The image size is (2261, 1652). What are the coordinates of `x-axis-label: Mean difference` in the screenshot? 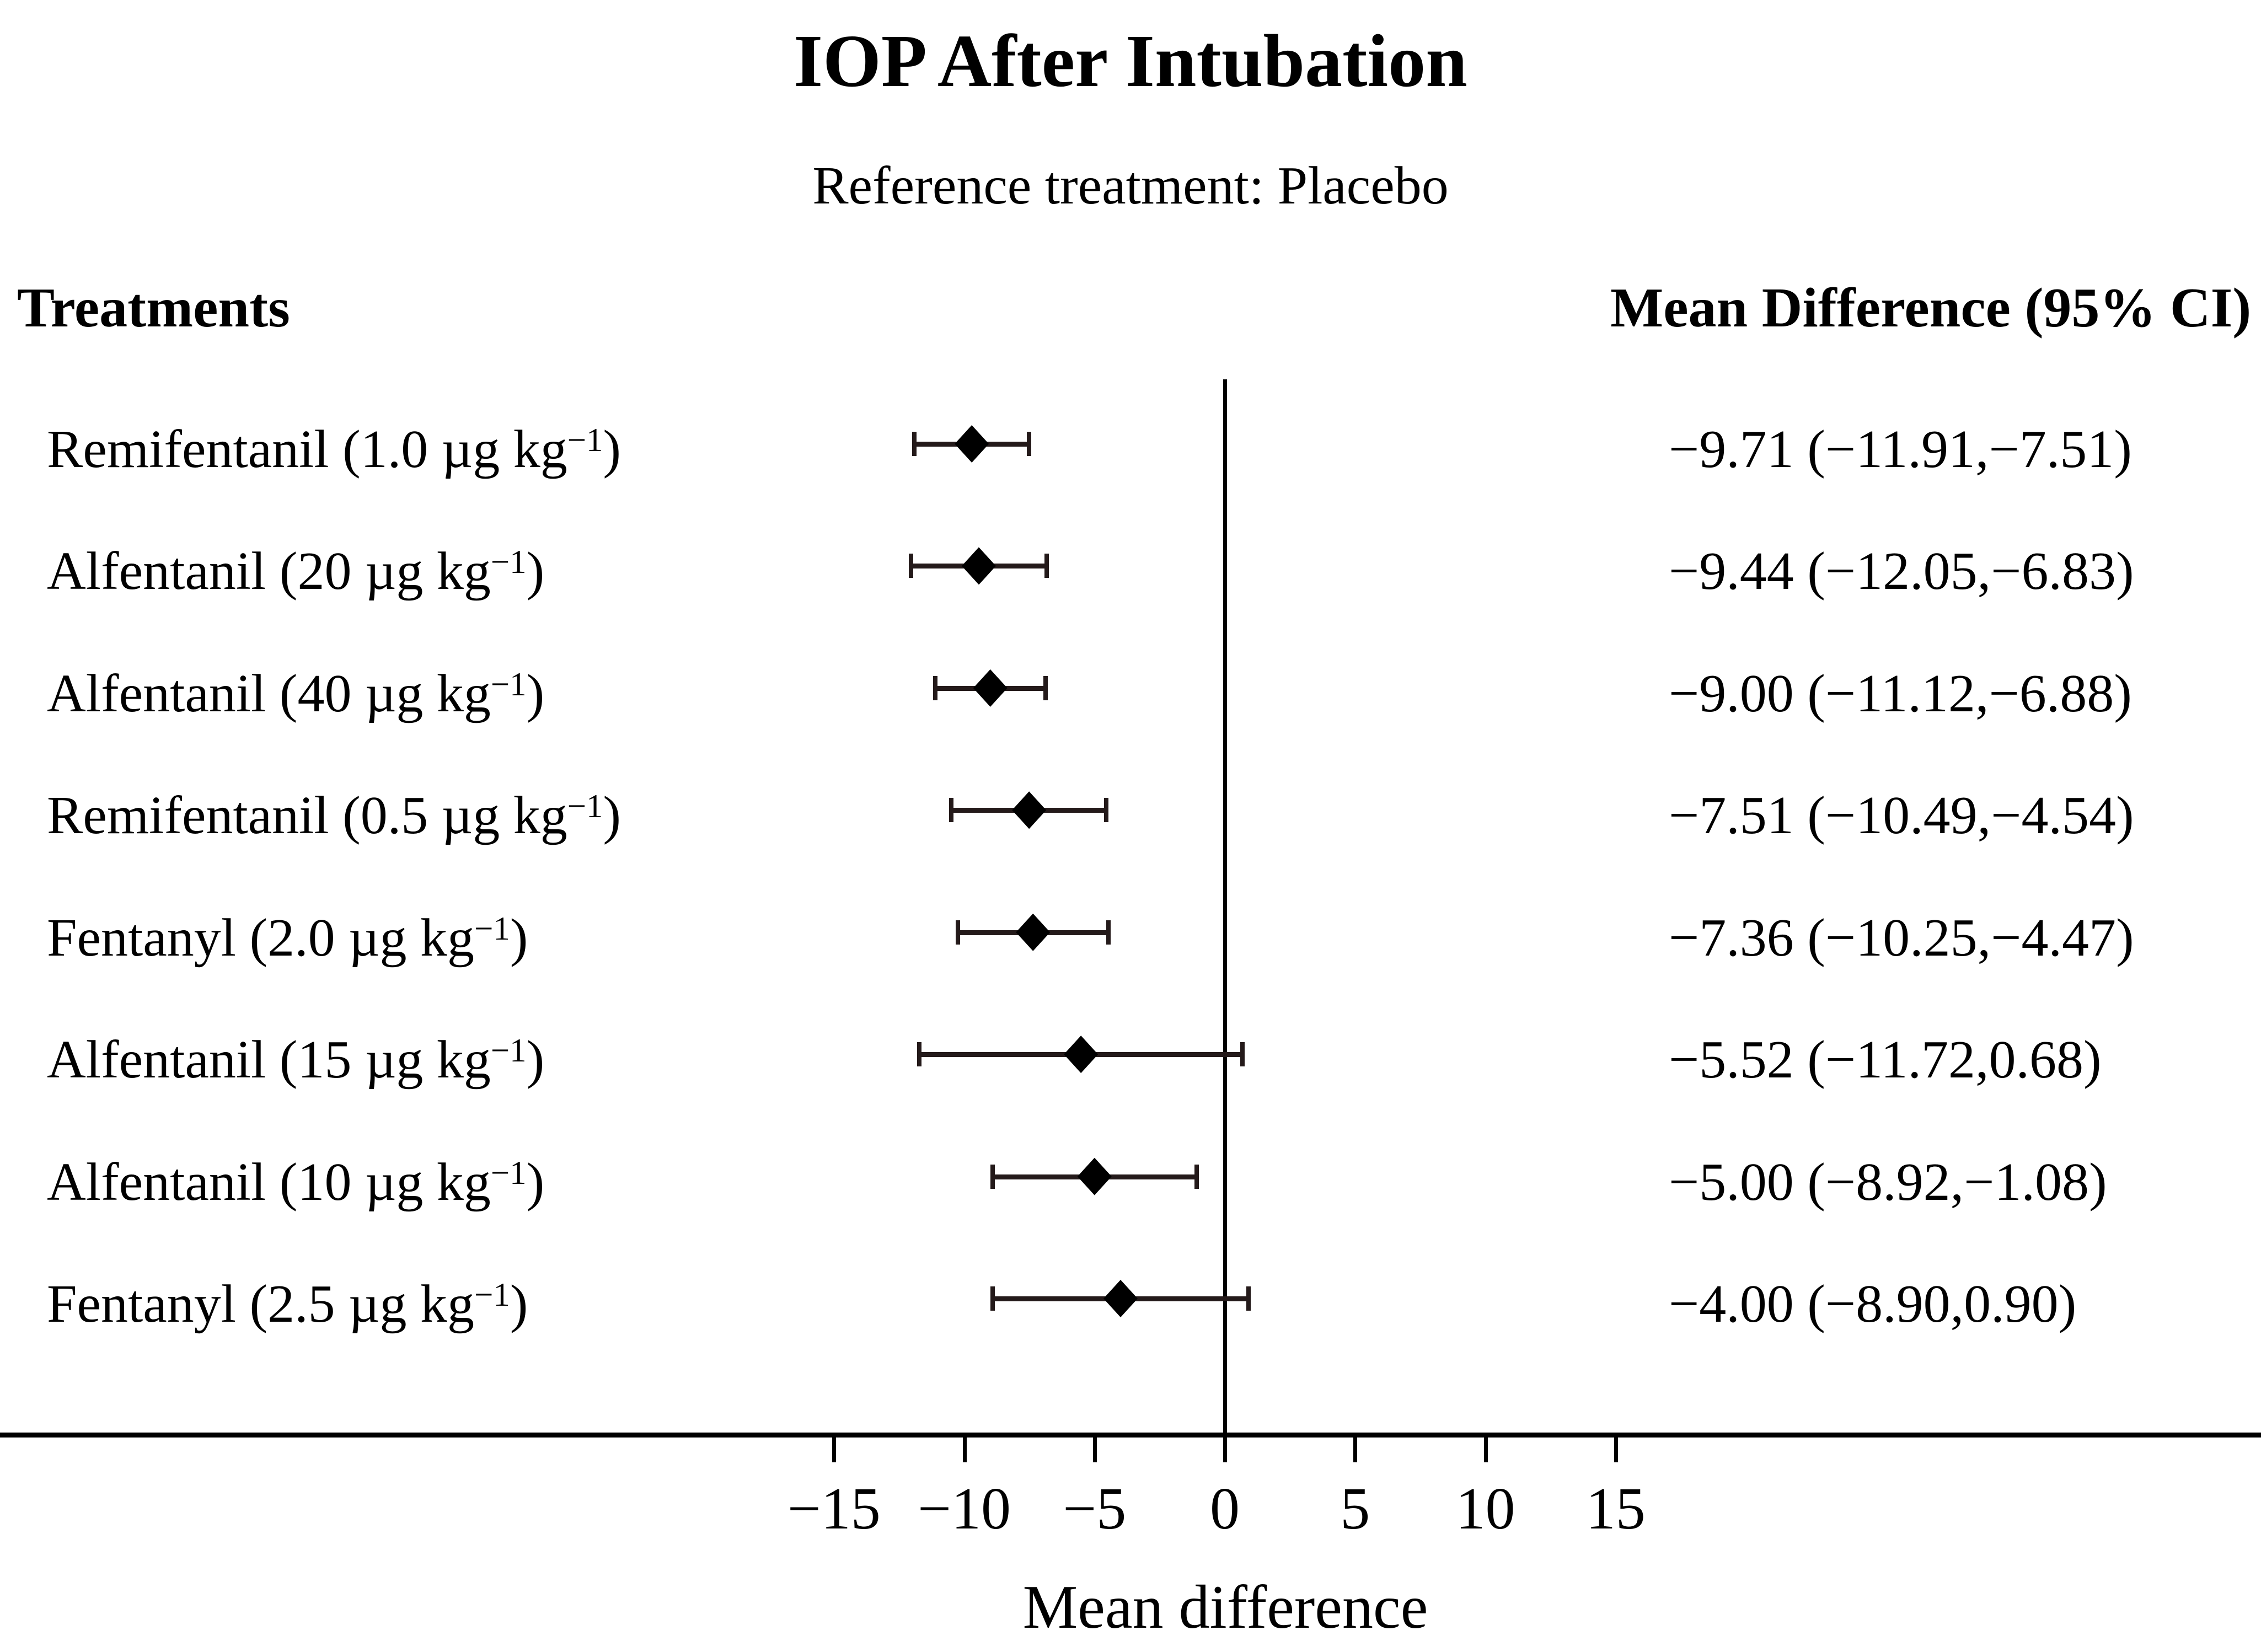 It's located at (1225, 1607).